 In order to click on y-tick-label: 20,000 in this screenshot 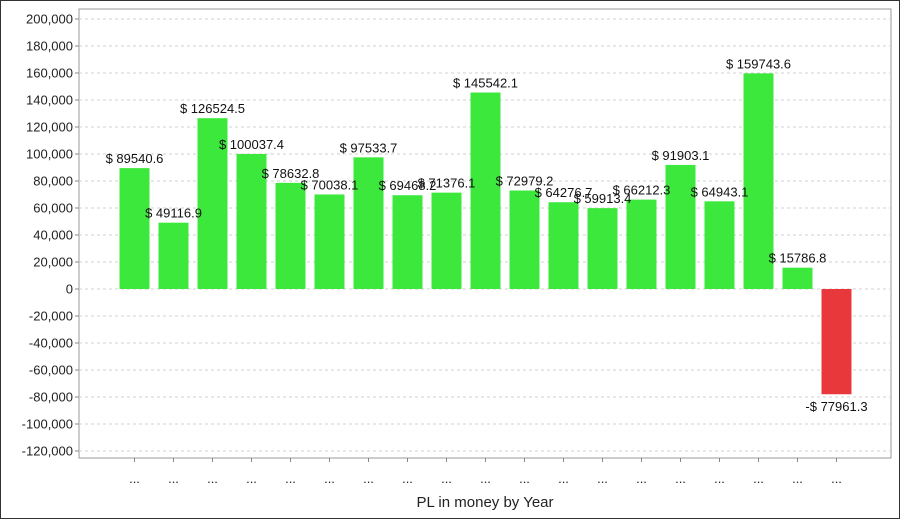, I will do `click(53, 262)`.